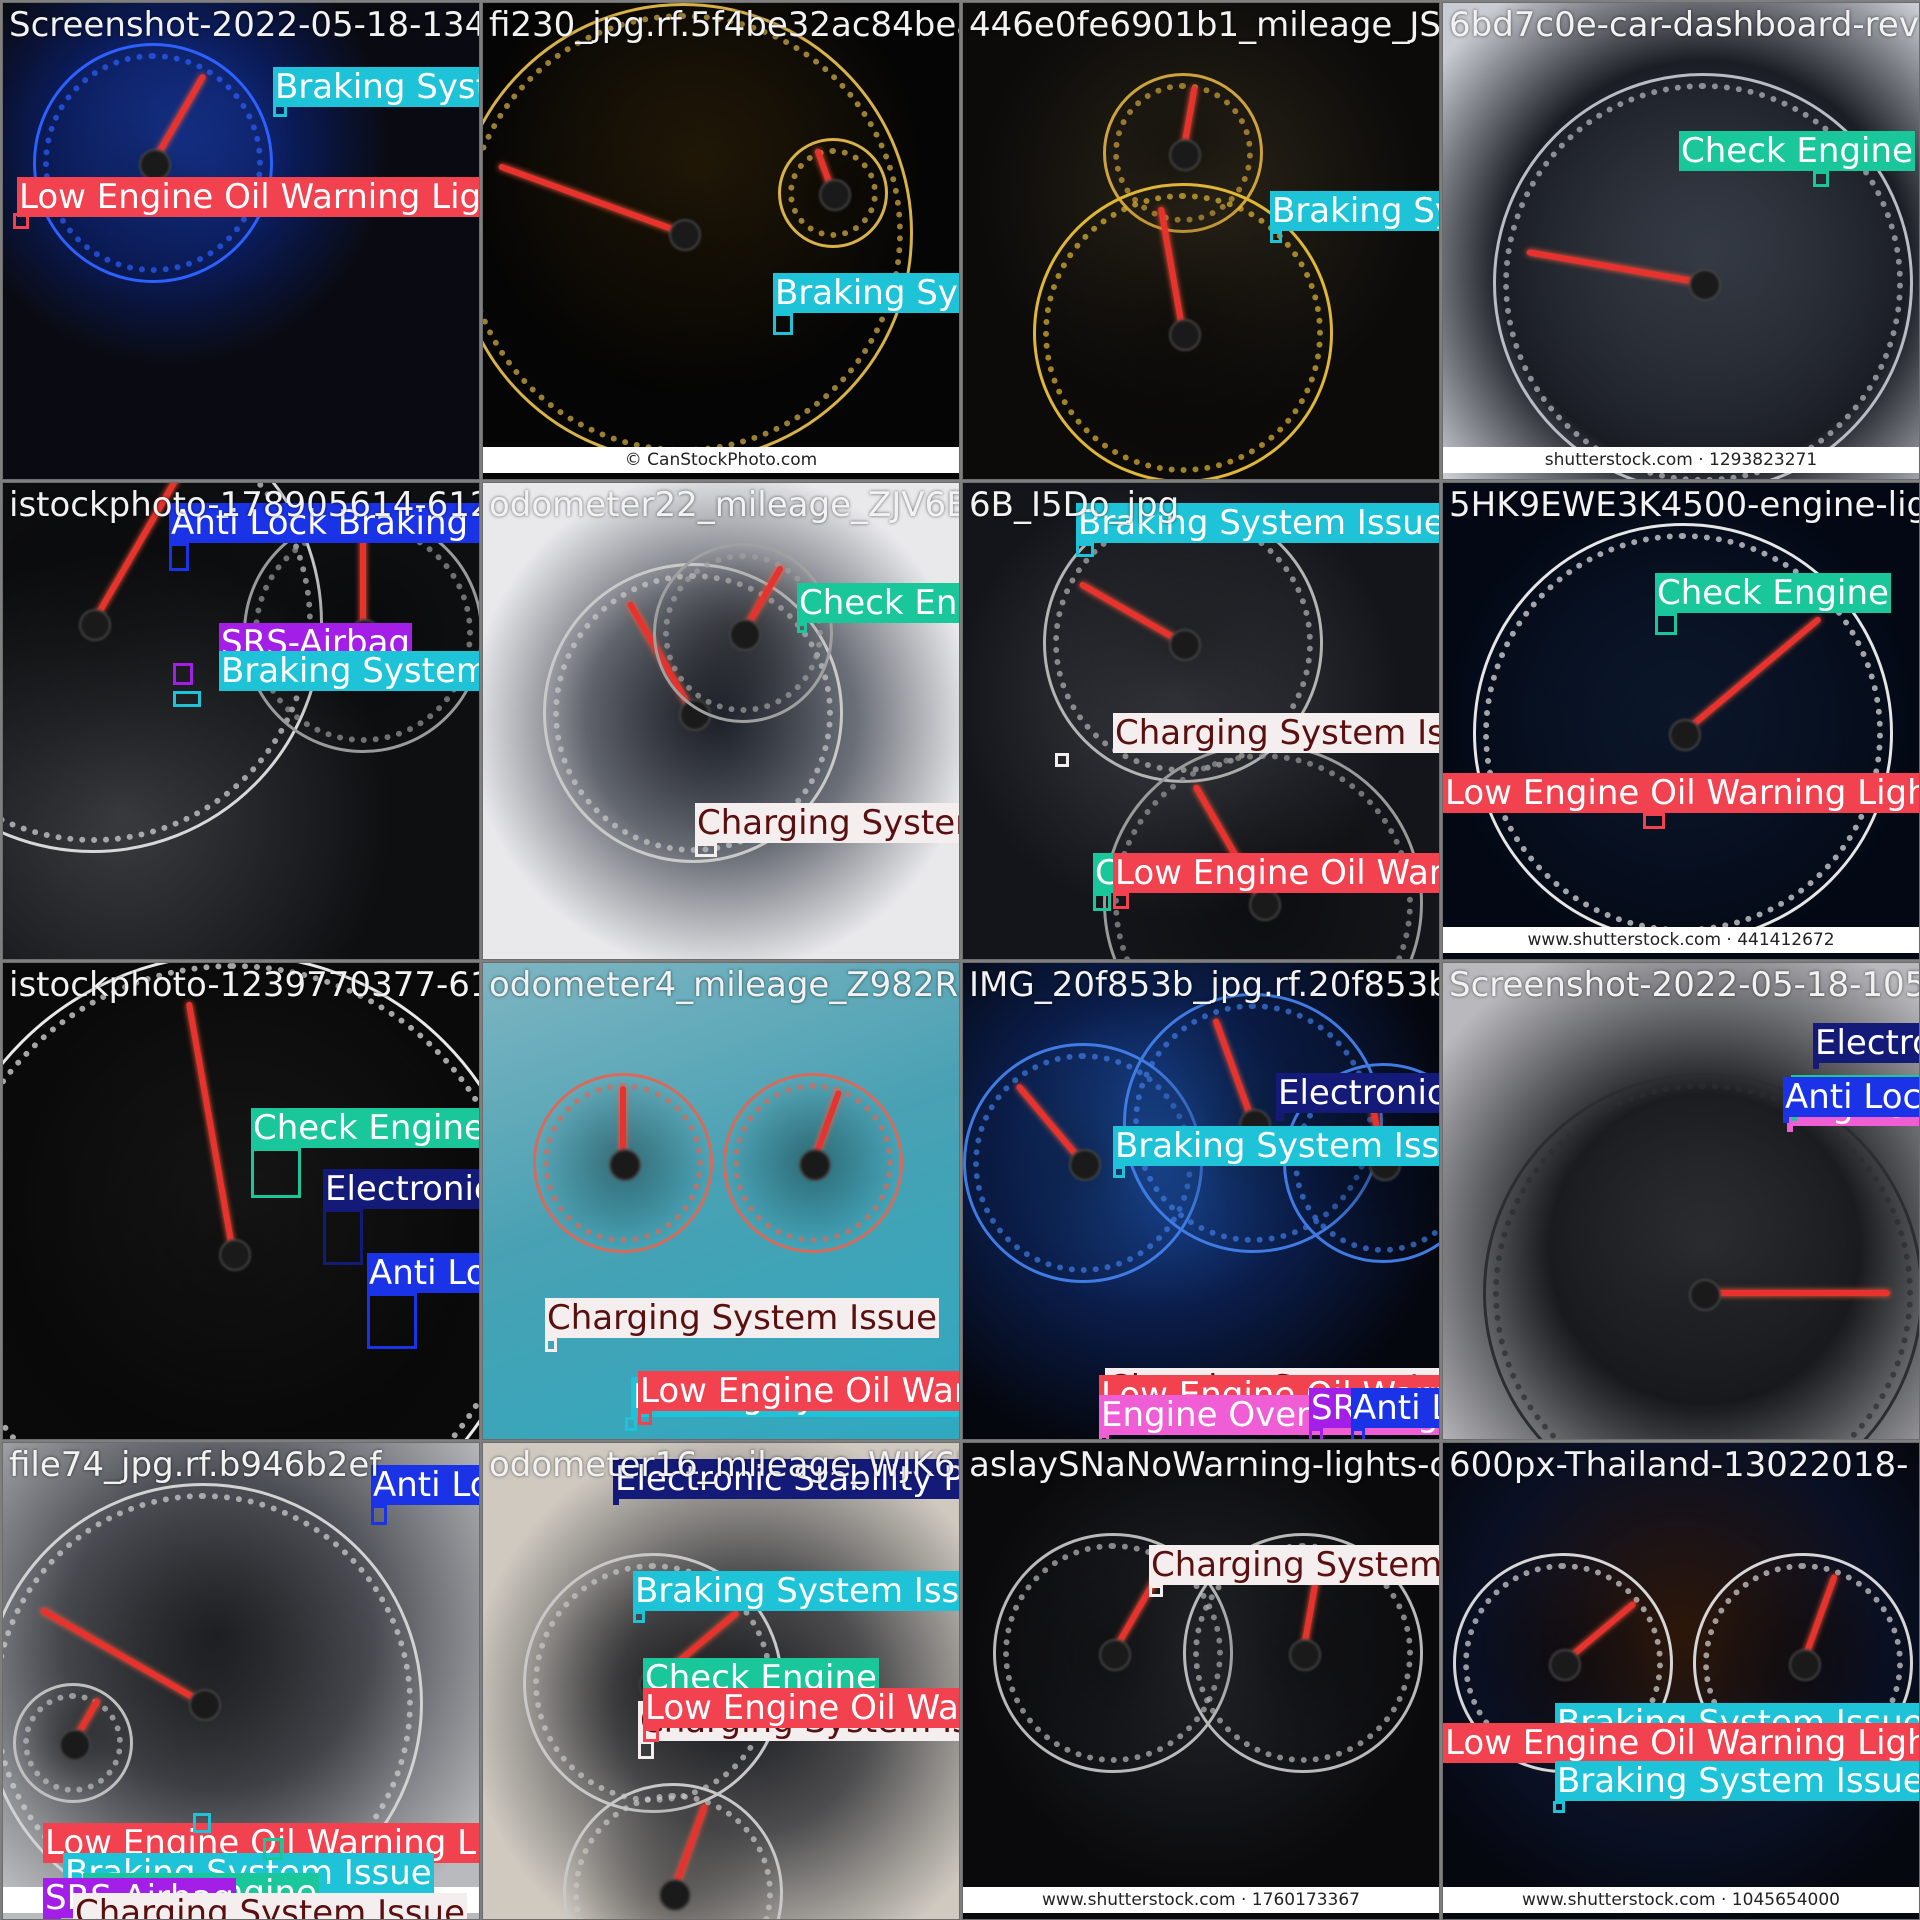 The image size is (1920, 1920). I want to click on tile-filename: 600px-Thailand-13022018-, so click(1679, 1465).